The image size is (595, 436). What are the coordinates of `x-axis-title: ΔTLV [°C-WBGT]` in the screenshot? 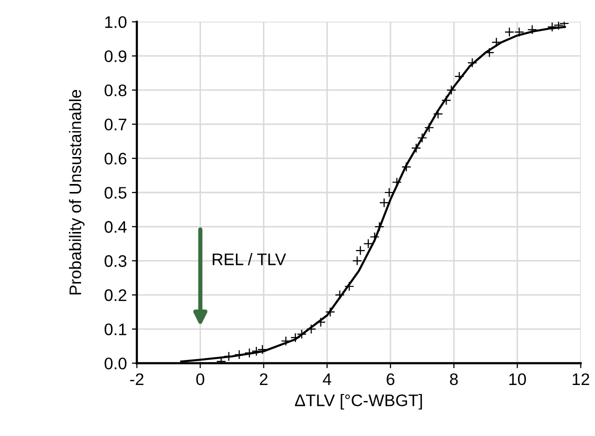 It's located at (358, 402).